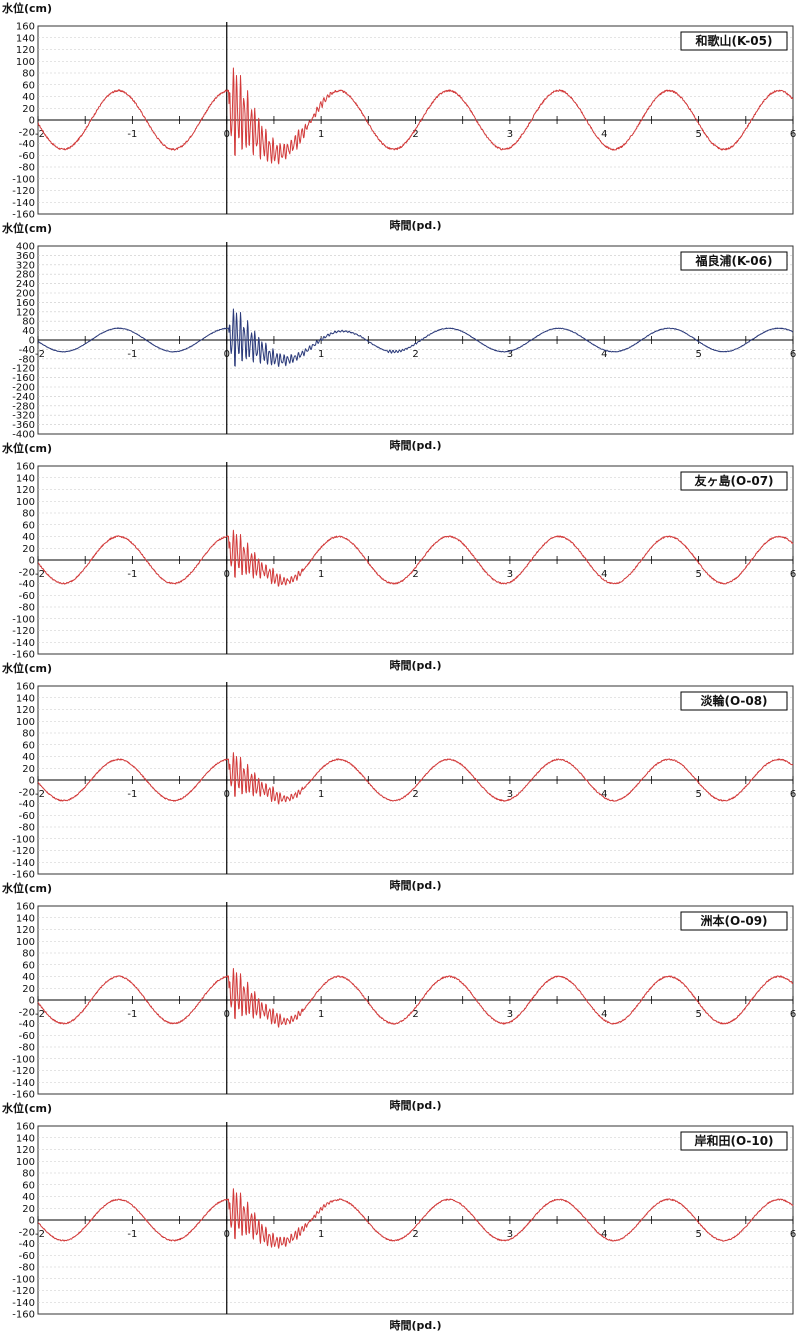 This screenshot has height=1333, width=800. I want to click on y-tick-label: 320, so click(25, 265).